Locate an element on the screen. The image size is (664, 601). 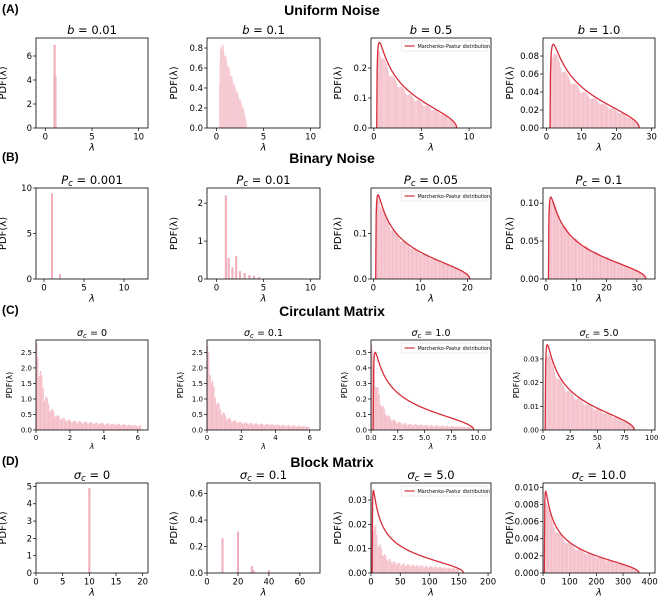
y-tick-label: 0.00 is located at coordinates (357, 574).